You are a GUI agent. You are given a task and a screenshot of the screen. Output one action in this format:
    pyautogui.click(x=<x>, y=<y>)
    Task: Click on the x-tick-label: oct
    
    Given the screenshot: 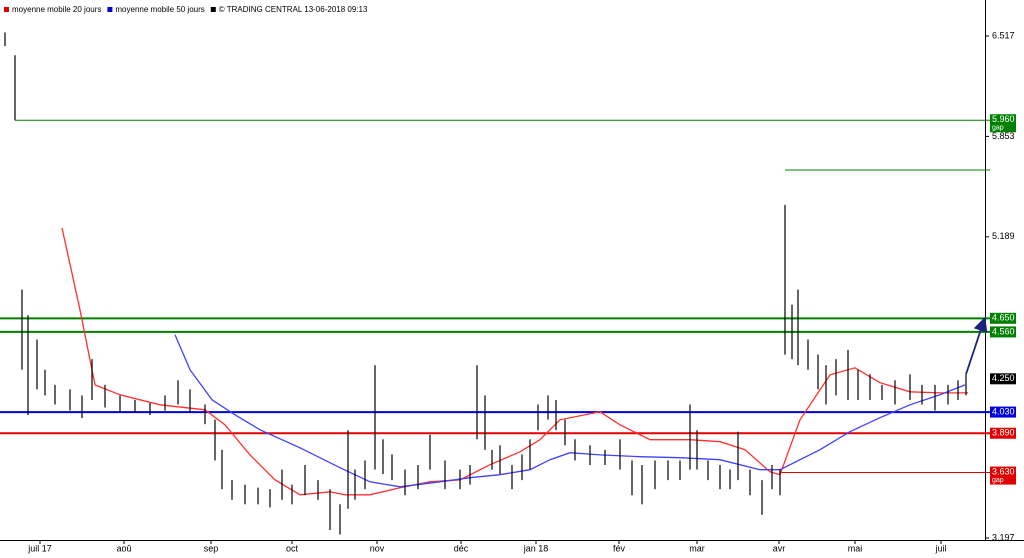 What is the action you would take?
    pyautogui.click(x=292, y=548)
    